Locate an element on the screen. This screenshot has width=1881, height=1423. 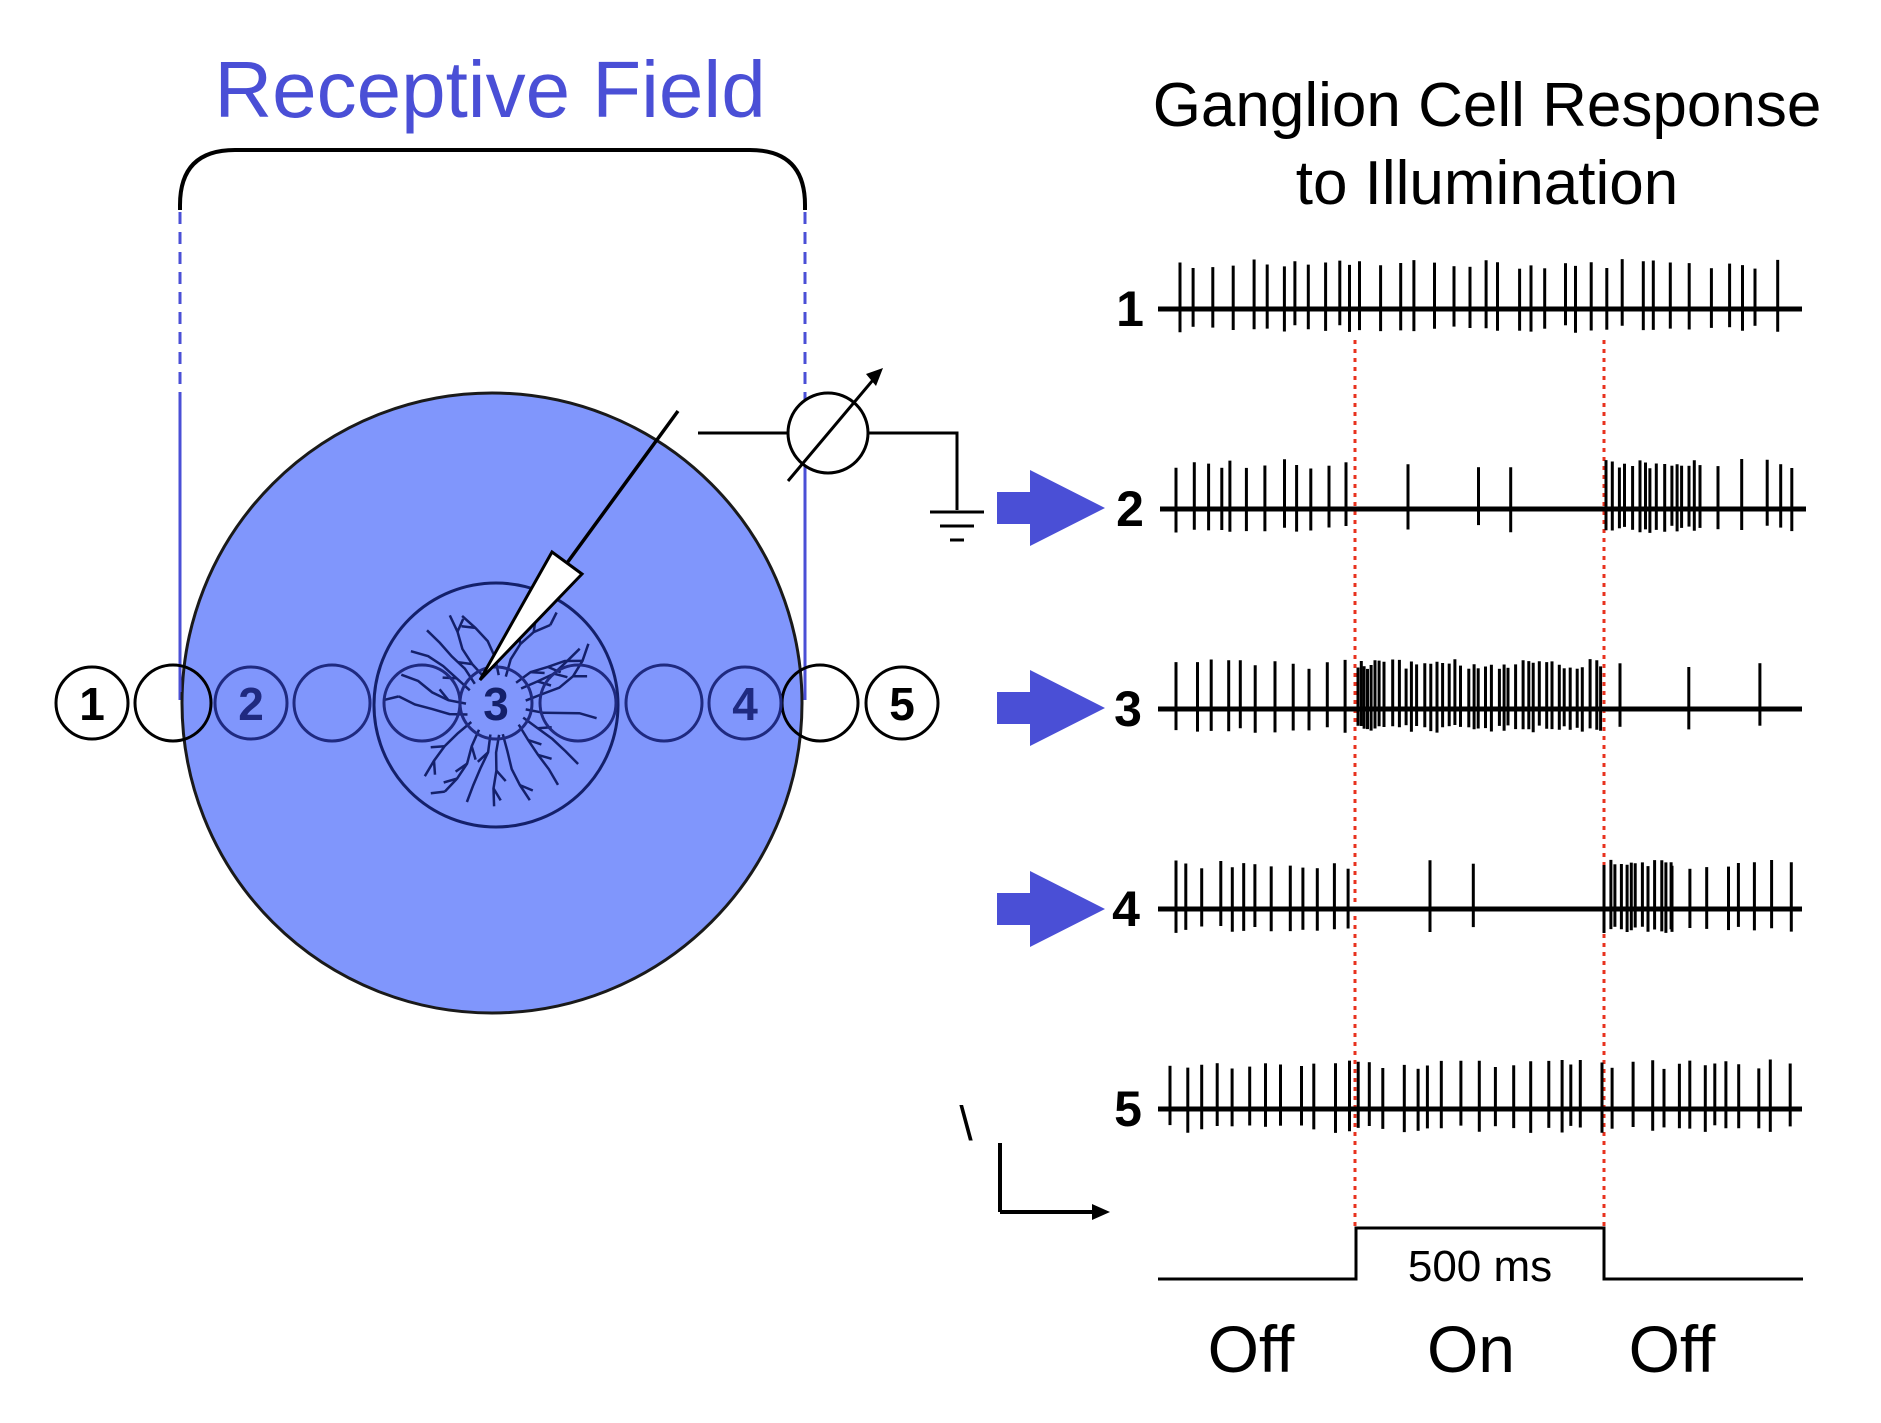
amplifier-meter-icon is located at coordinates (828, 439).